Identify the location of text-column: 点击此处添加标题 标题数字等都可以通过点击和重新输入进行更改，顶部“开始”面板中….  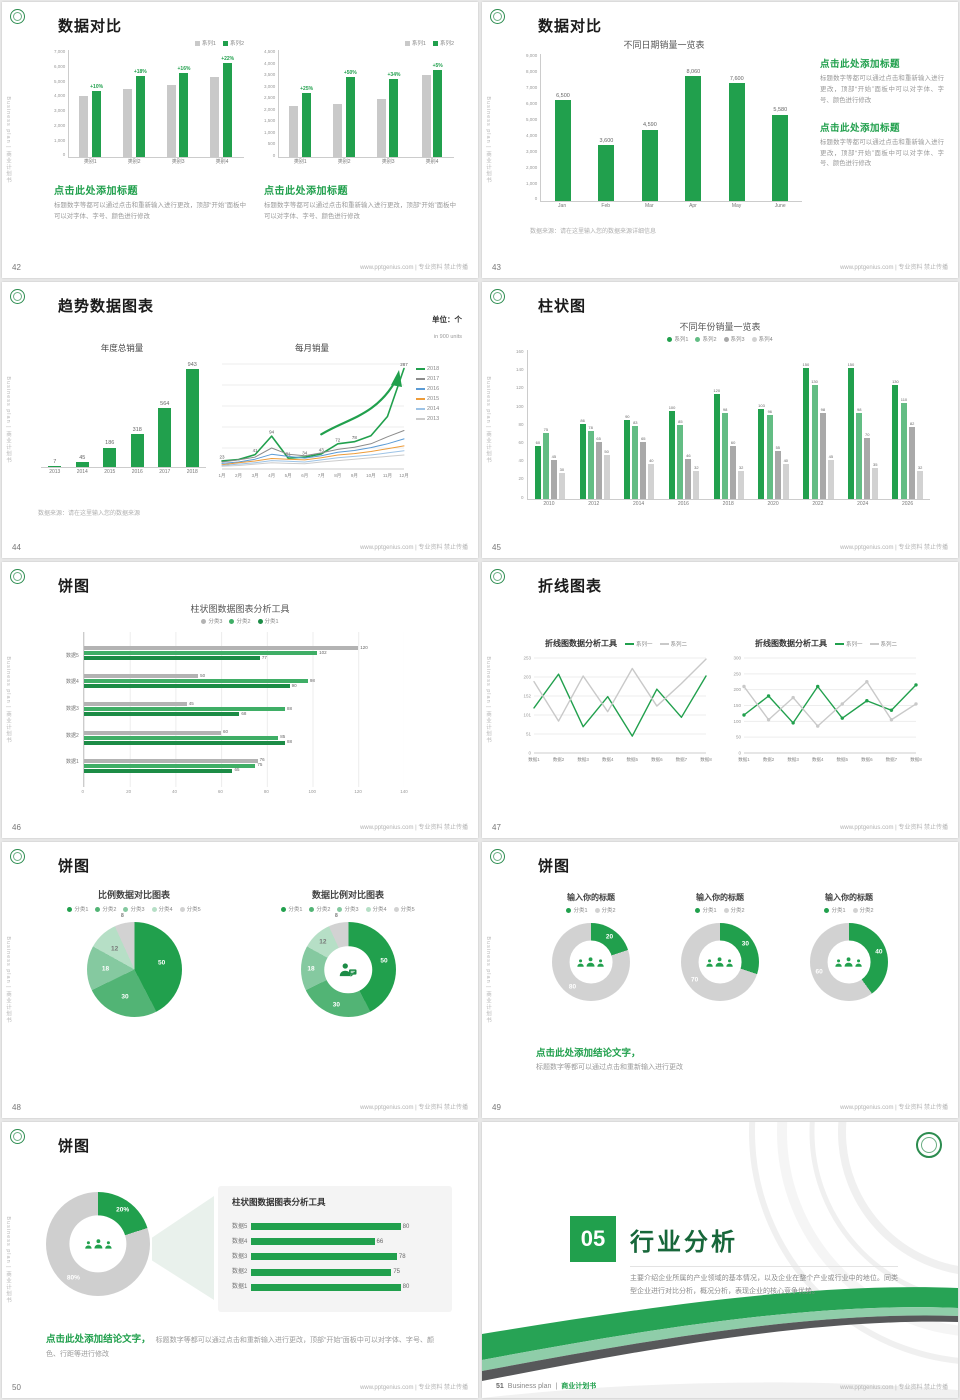
(882, 113).